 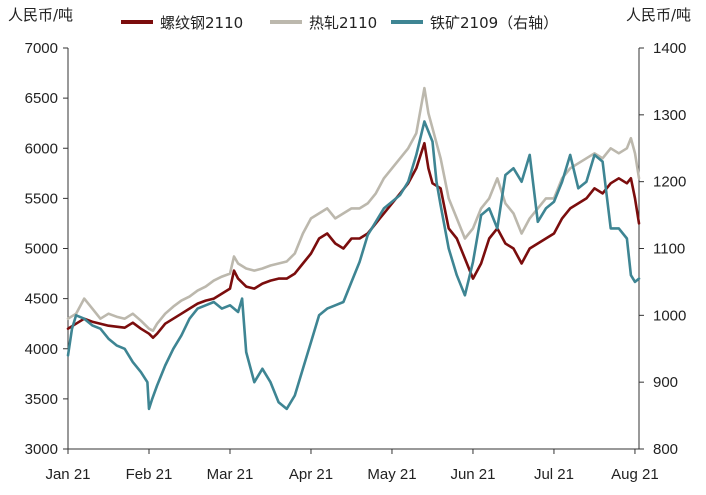 I want to click on y-left-tick-label: 5000, so click(x=41, y=249).